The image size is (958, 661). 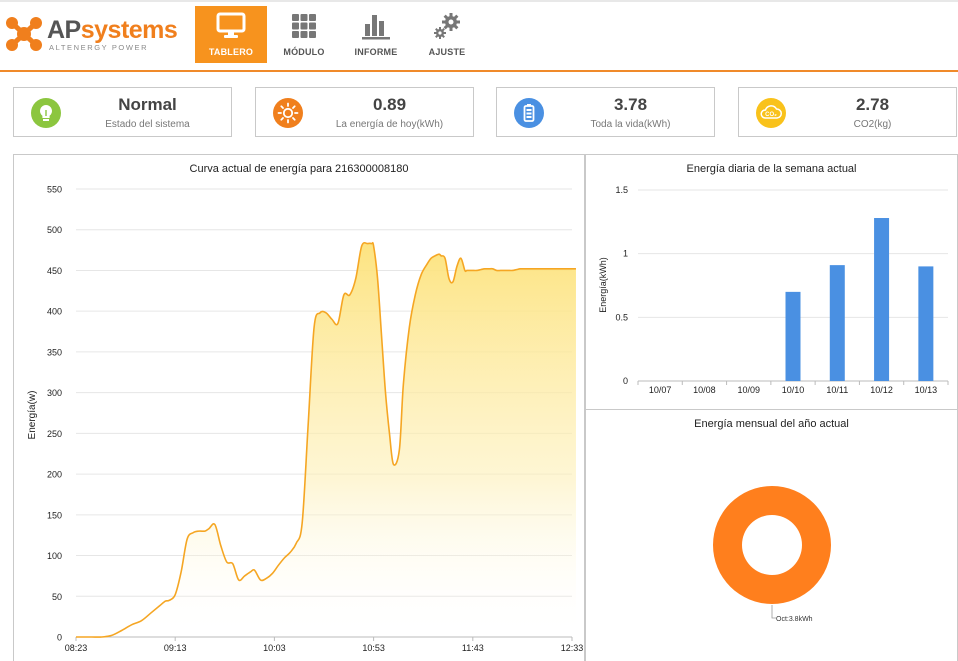 What do you see at coordinates (926, 390) in the screenshot?
I see `bar-xtick-label: 10/13` at bounding box center [926, 390].